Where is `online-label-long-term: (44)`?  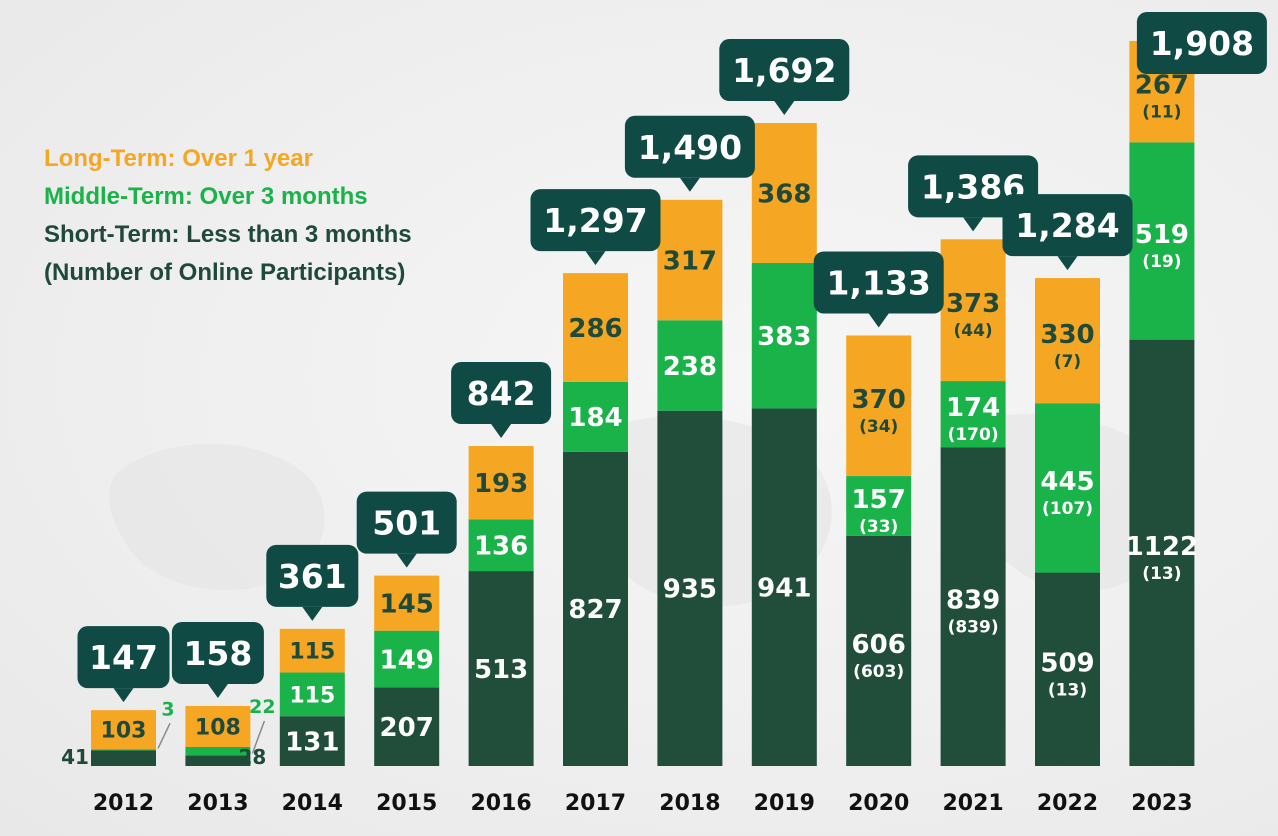 online-label-long-term: (44) is located at coordinates (972, 331).